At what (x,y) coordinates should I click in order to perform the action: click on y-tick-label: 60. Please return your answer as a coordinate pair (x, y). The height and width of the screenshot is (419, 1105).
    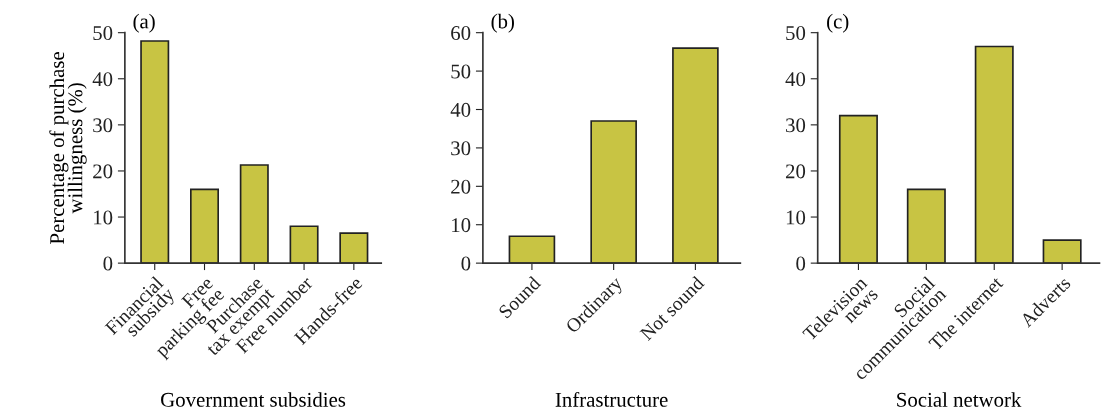
    Looking at the image, I should click on (461, 33).